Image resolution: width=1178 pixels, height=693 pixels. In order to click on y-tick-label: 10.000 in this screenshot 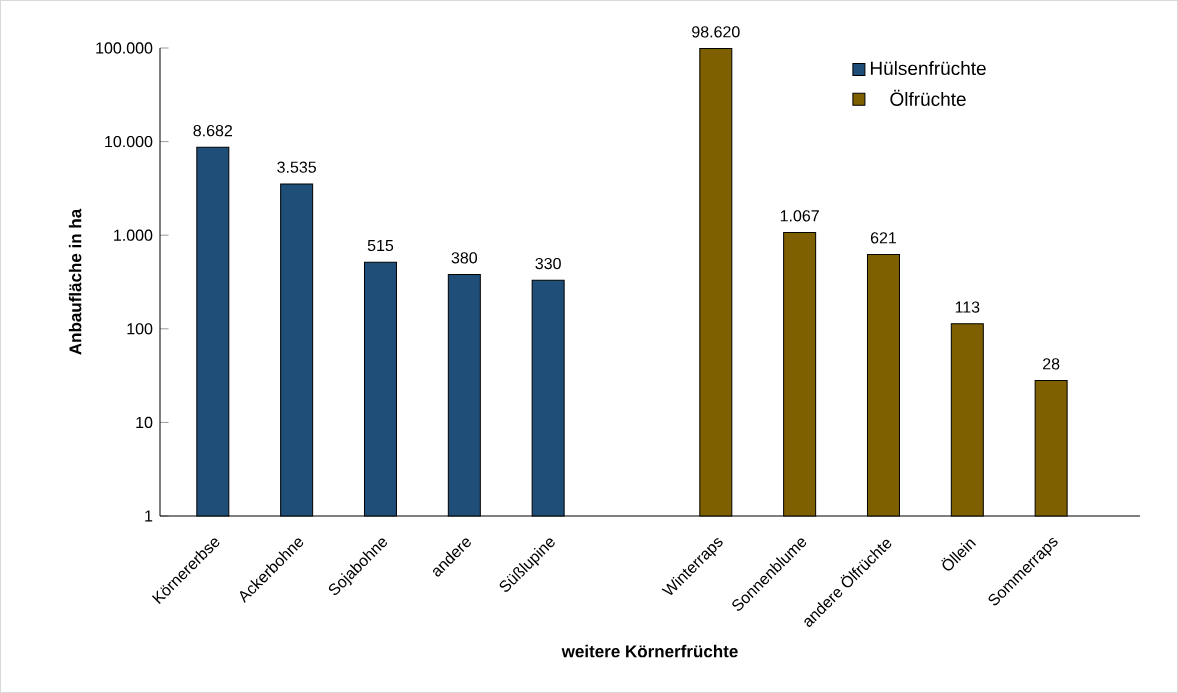, I will do `click(129, 141)`.